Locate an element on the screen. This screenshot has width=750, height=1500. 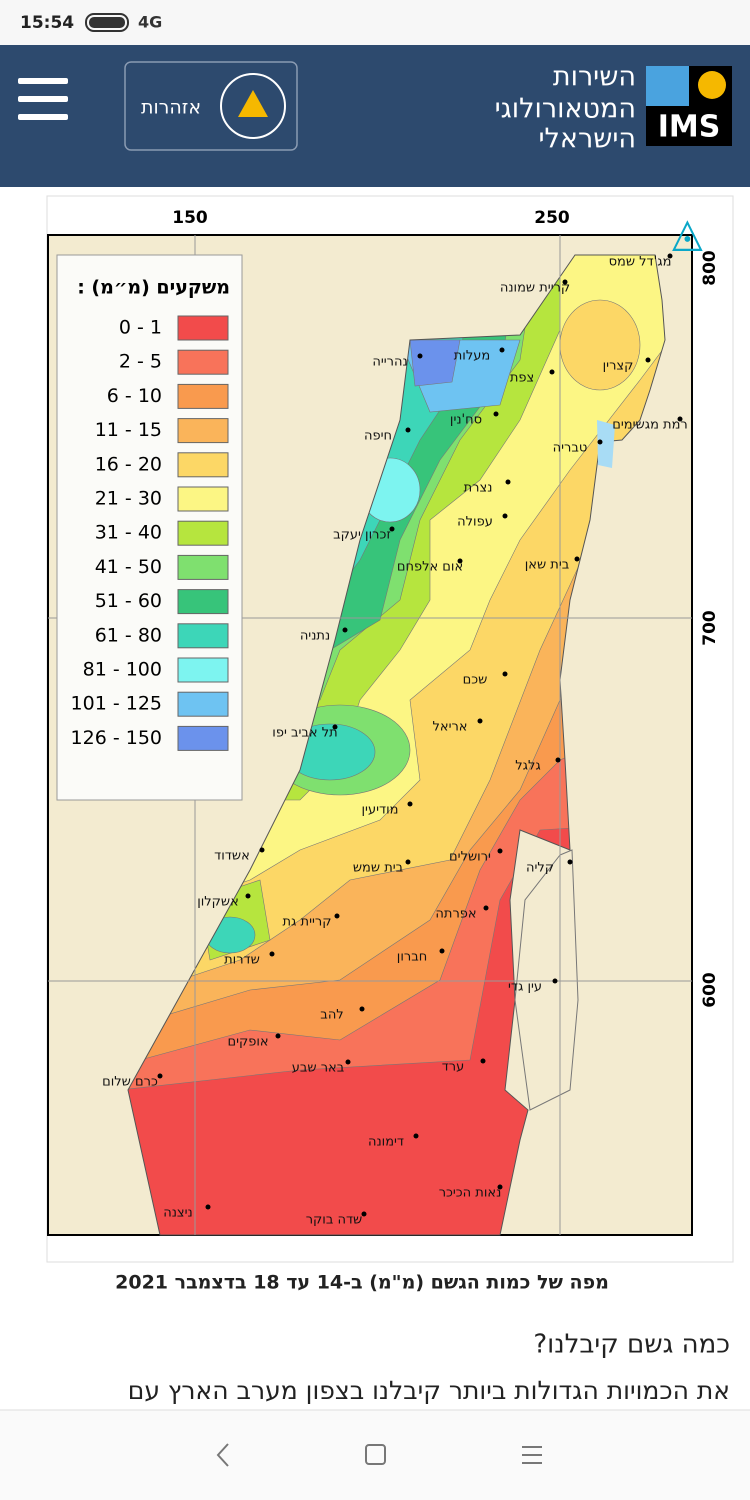
place-label: בית שאן is located at coordinates (547, 565).